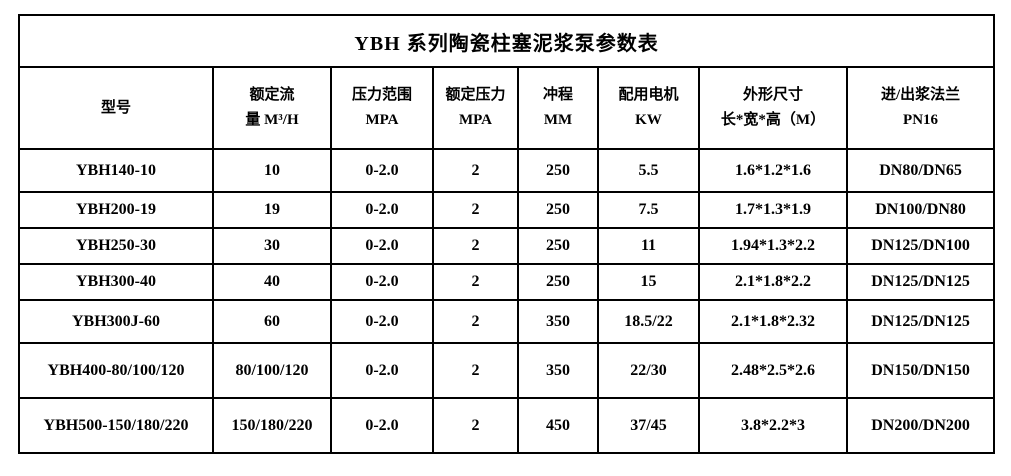 Image resolution: width=1011 pixels, height=476 pixels. Describe the element at coordinates (382, 108) in the screenshot. I see `header-pressure-range: 压力范围 MPA` at that location.